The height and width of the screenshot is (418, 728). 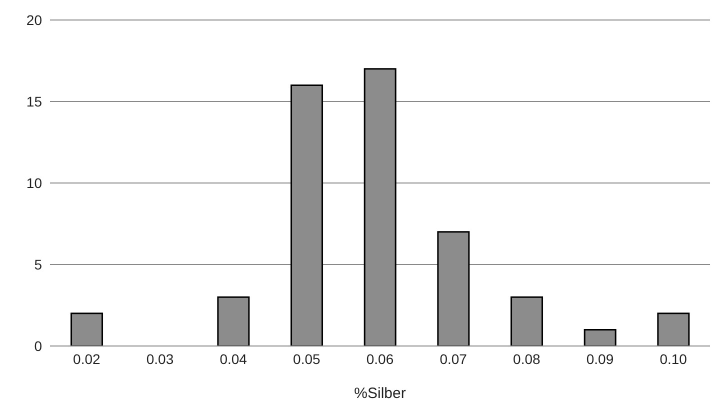 I want to click on x-axis-title: %Silber, so click(x=380, y=393).